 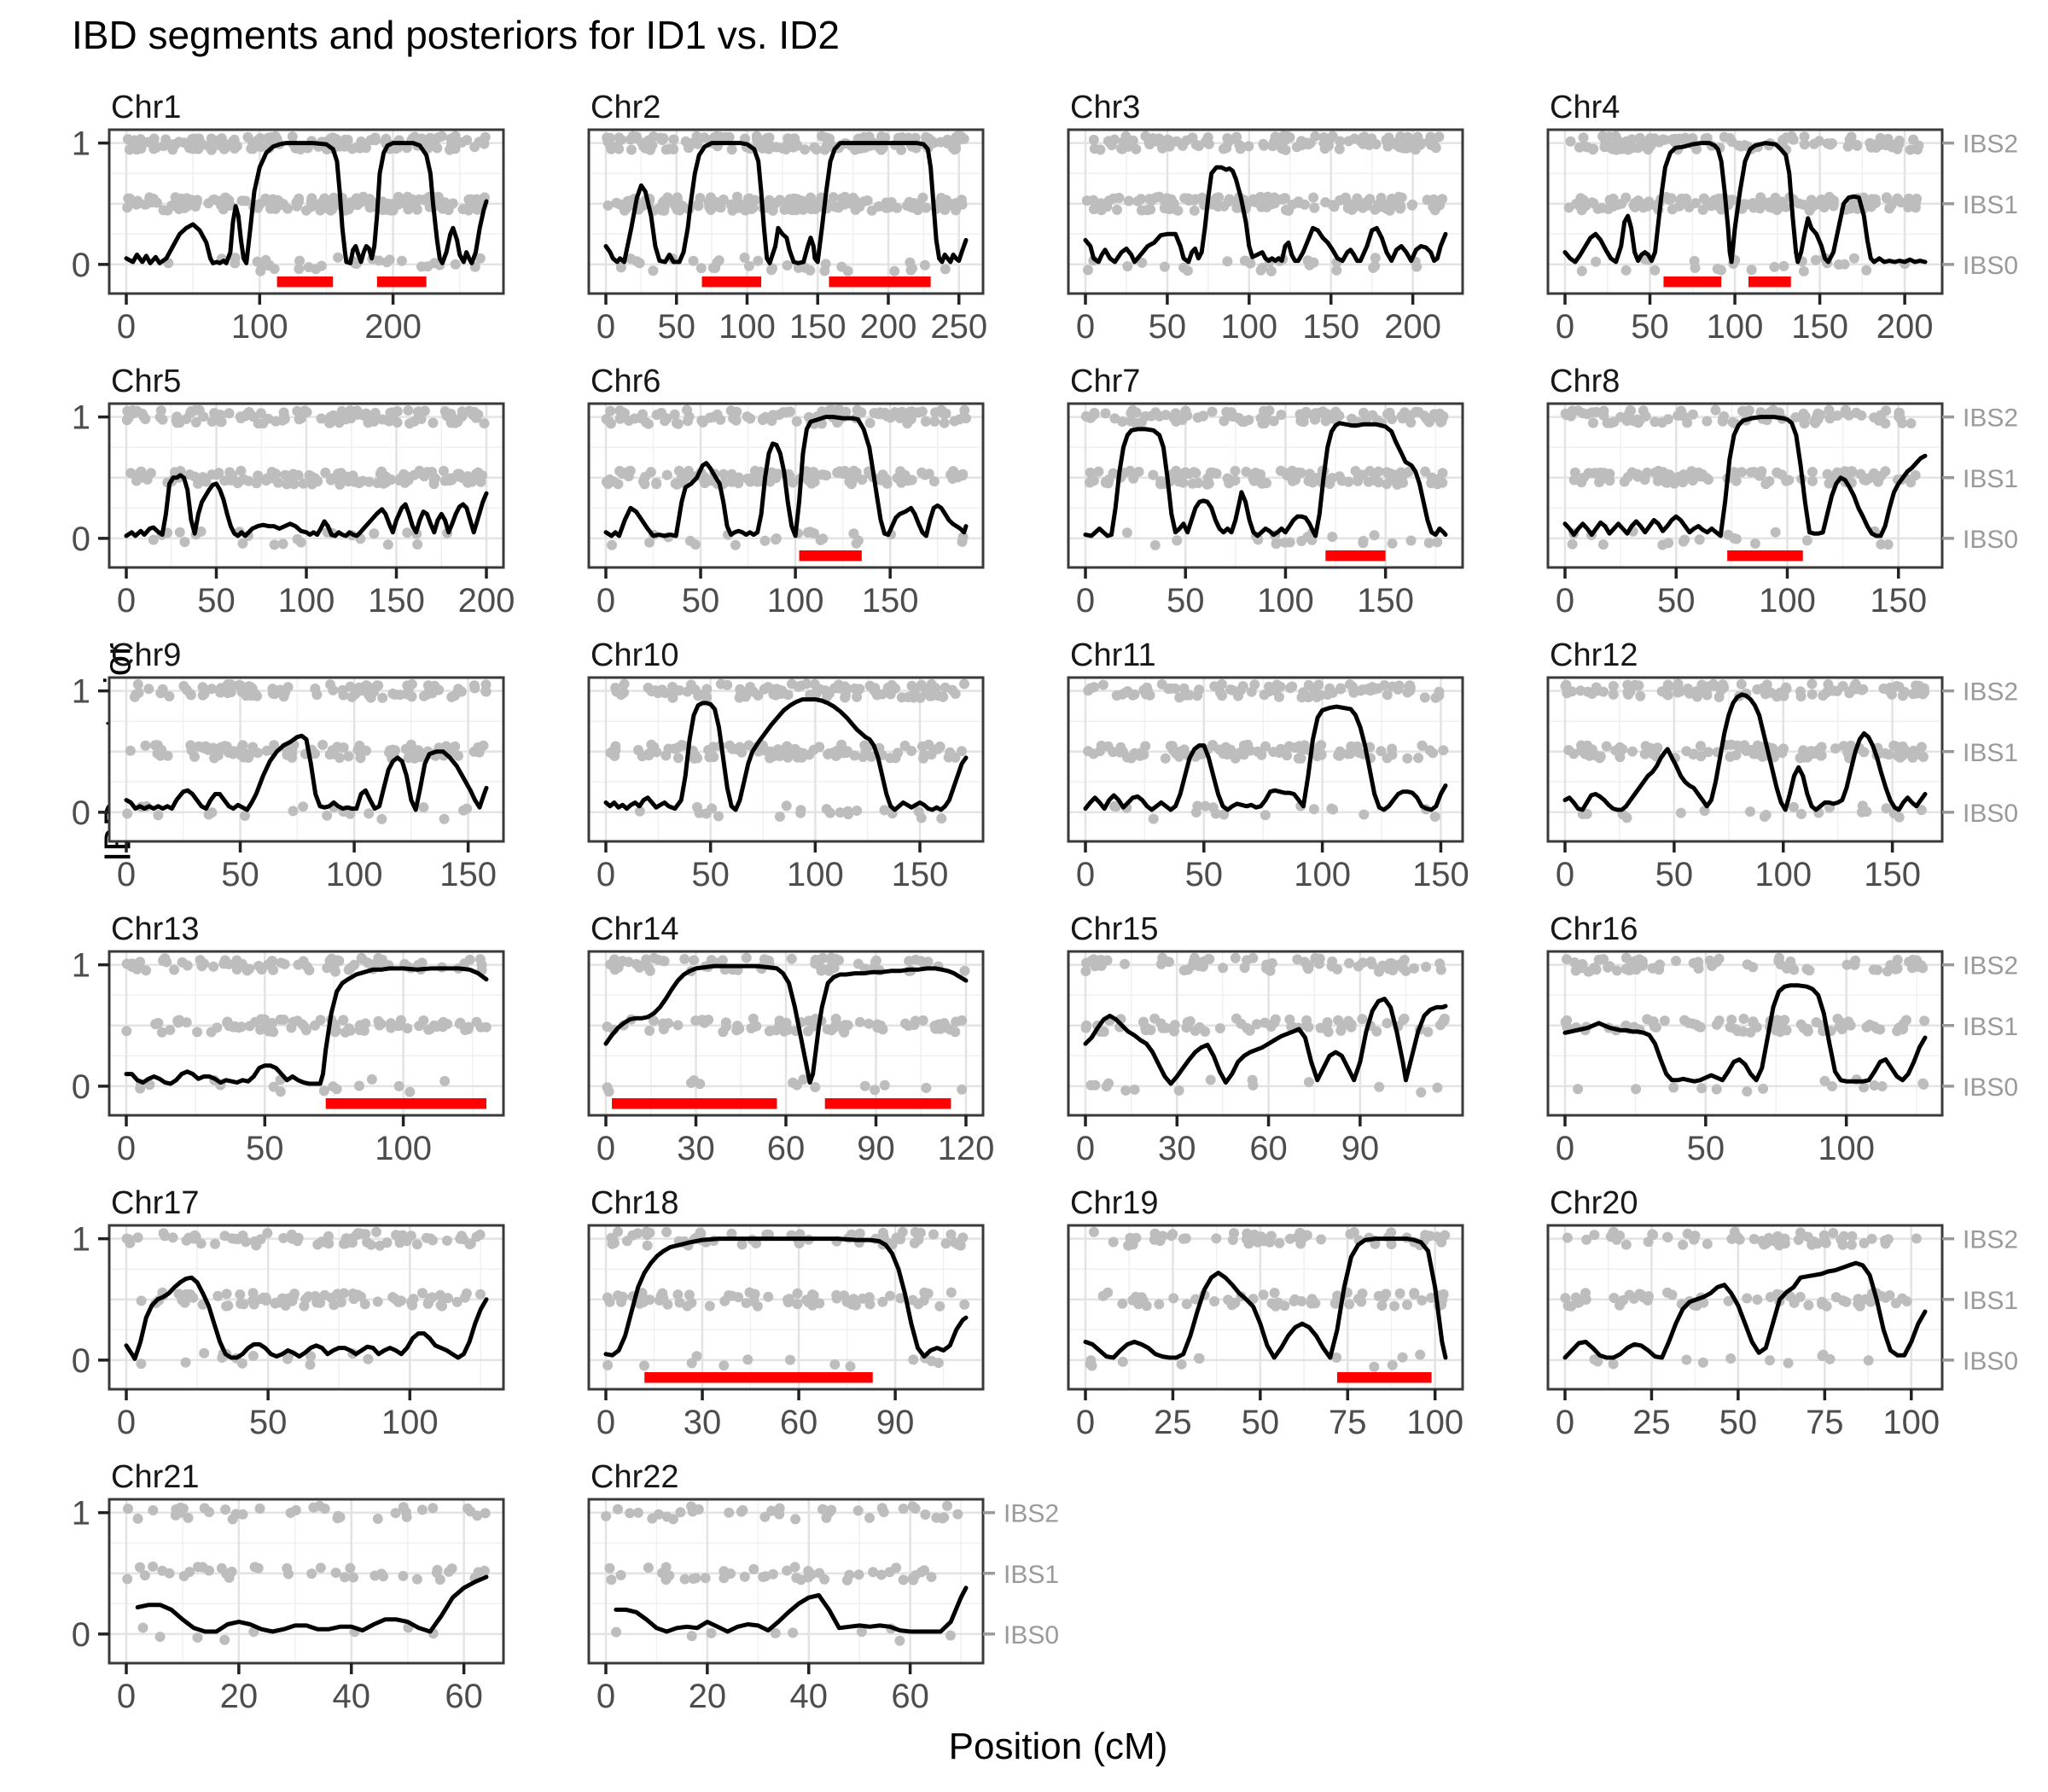 What do you see at coordinates (1991, 540) in the screenshot?
I see `ibs-axis-label: IBS0` at bounding box center [1991, 540].